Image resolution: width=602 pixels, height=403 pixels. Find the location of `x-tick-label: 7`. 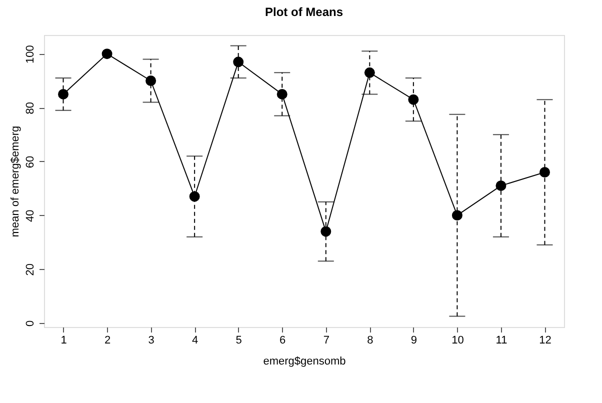

x-tick-label: 7 is located at coordinates (326, 340).